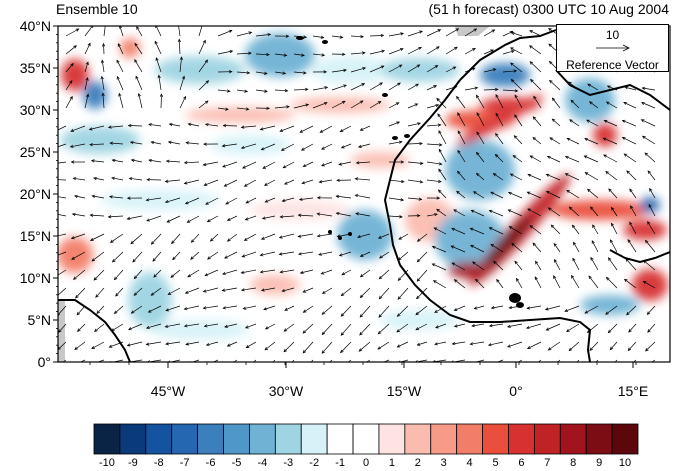 Image resolution: width=673 pixels, height=471 pixels. What do you see at coordinates (404, 391) in the screenshot?
I see `lon-label: 15°W` at bounding box center [404, 391].